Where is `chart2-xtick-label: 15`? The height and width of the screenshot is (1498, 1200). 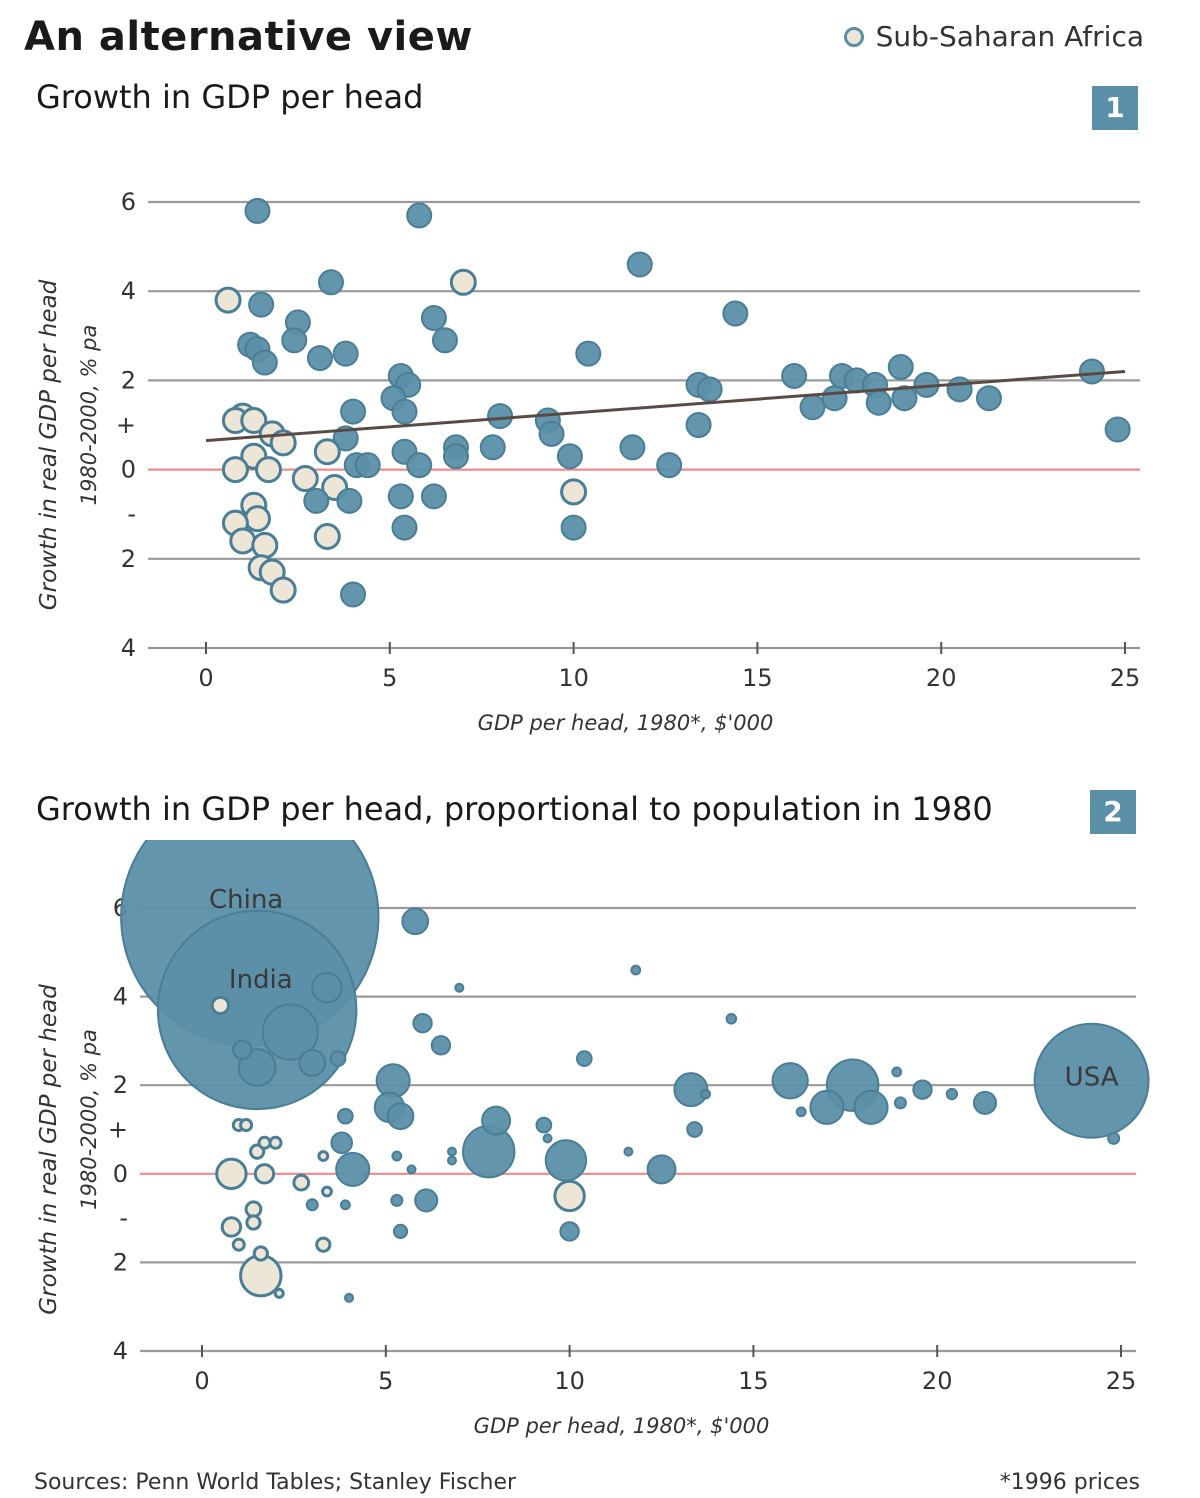
chart2-xtick-label: 15 is located at coordinates (753, 1381).